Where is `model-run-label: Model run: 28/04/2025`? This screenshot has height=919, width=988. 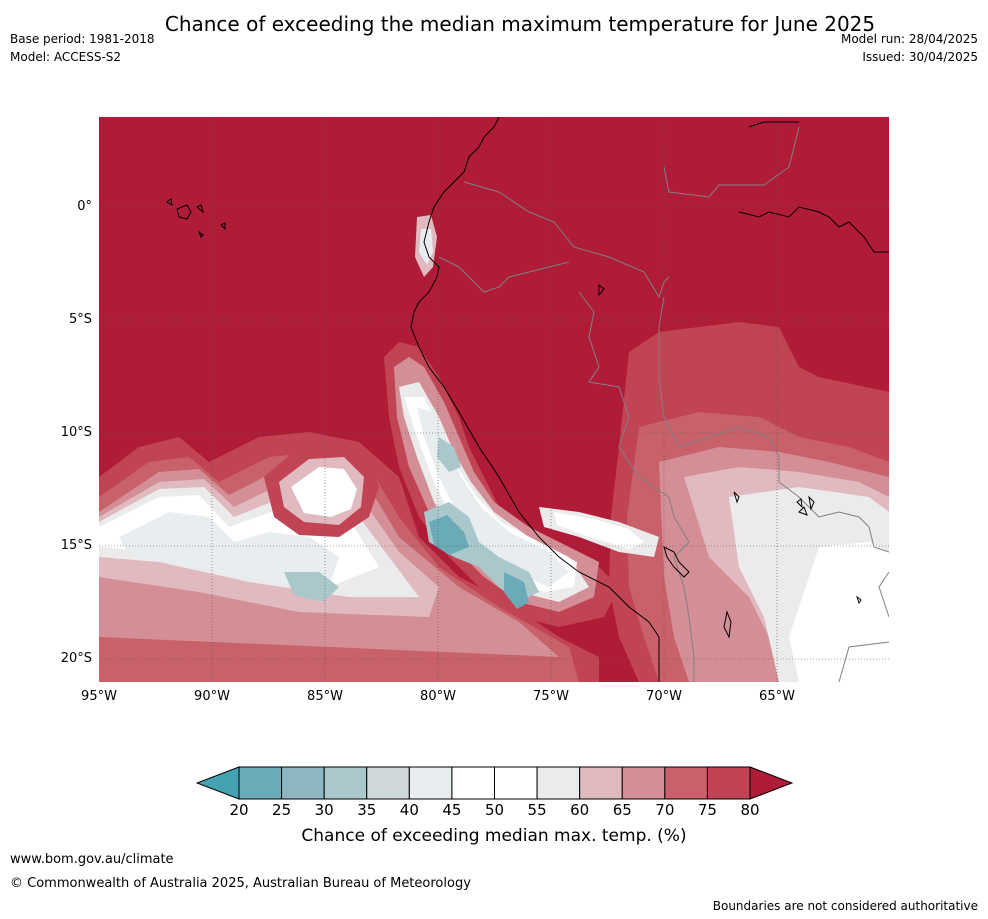
model-run-label: Model run: 28/04/2025 is located at coordinates (909, 39).